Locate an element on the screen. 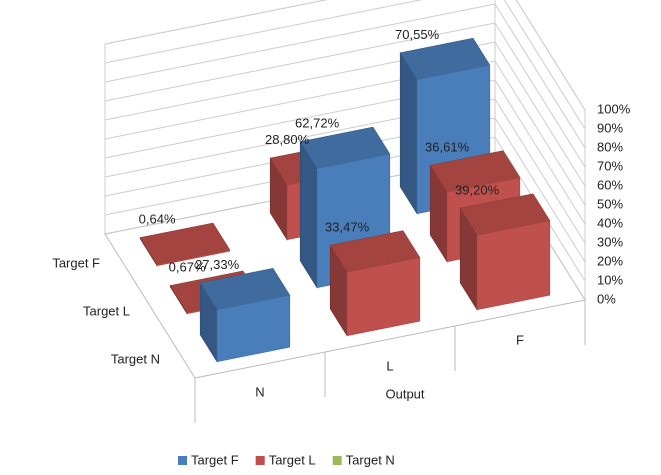  y-tick-label: 80% is located at coordinates (610, 146).